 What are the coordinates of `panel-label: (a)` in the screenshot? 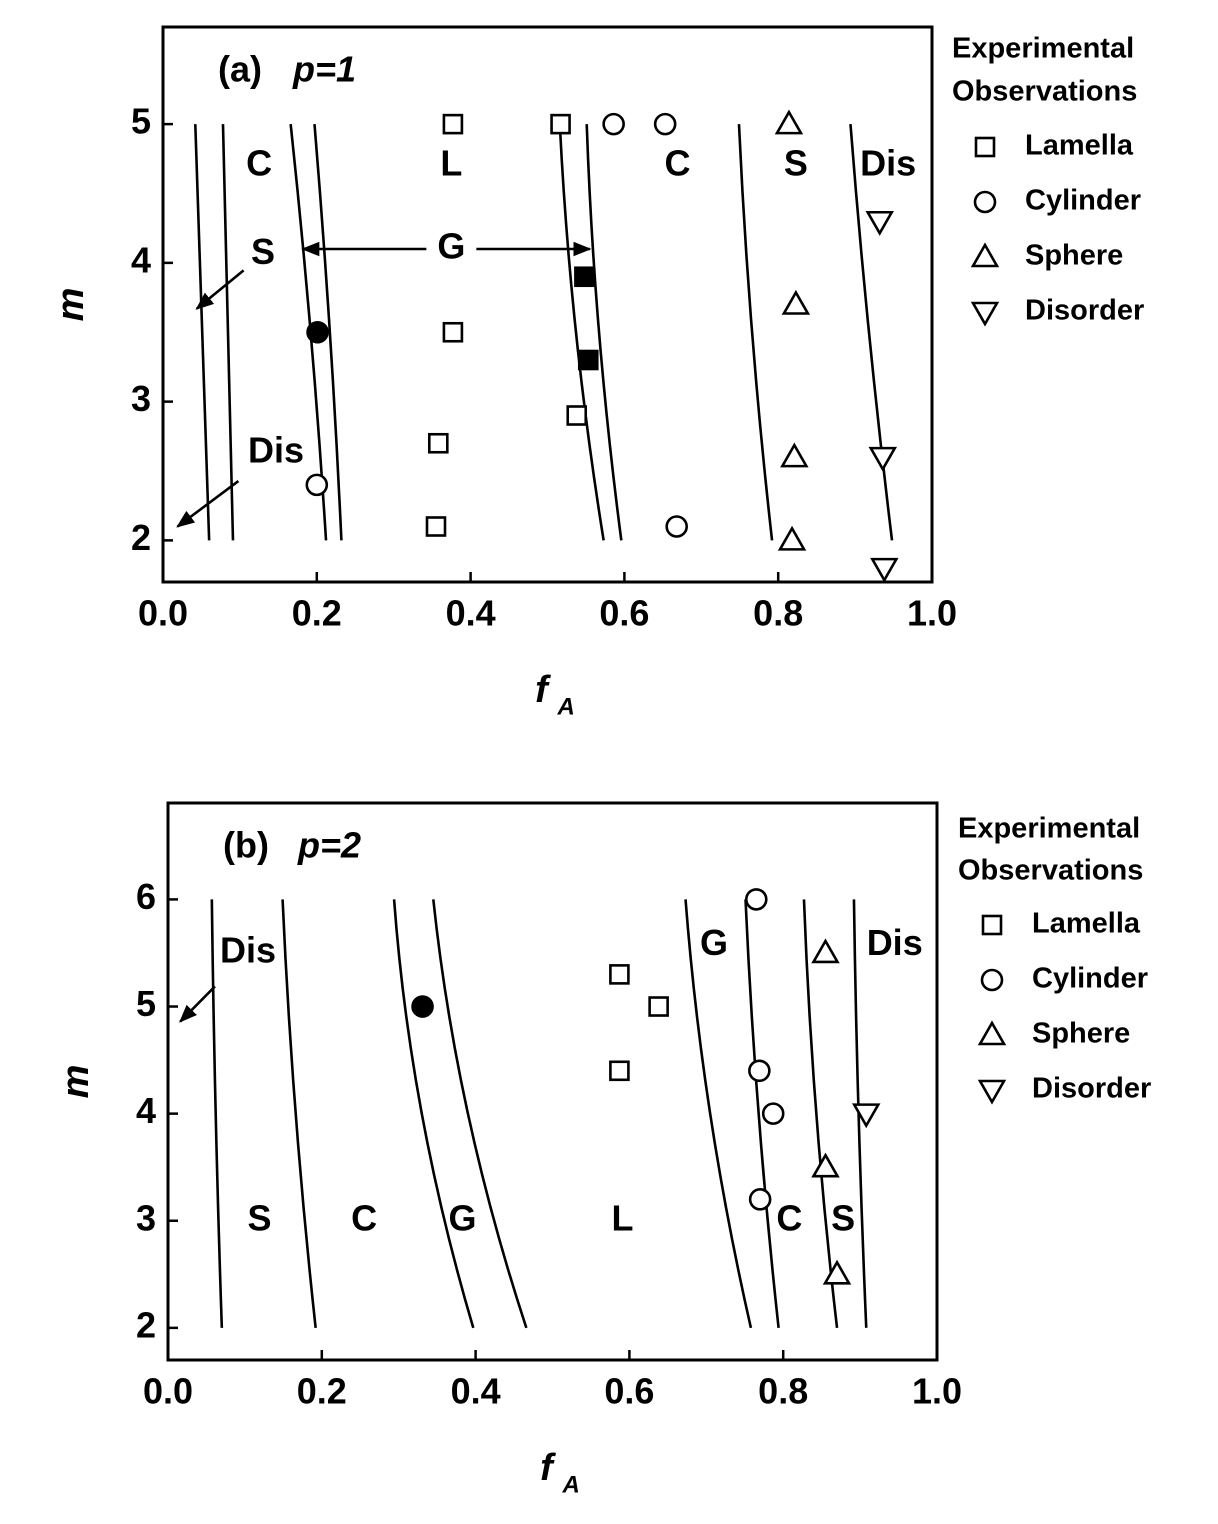 It's located at (240, 69).